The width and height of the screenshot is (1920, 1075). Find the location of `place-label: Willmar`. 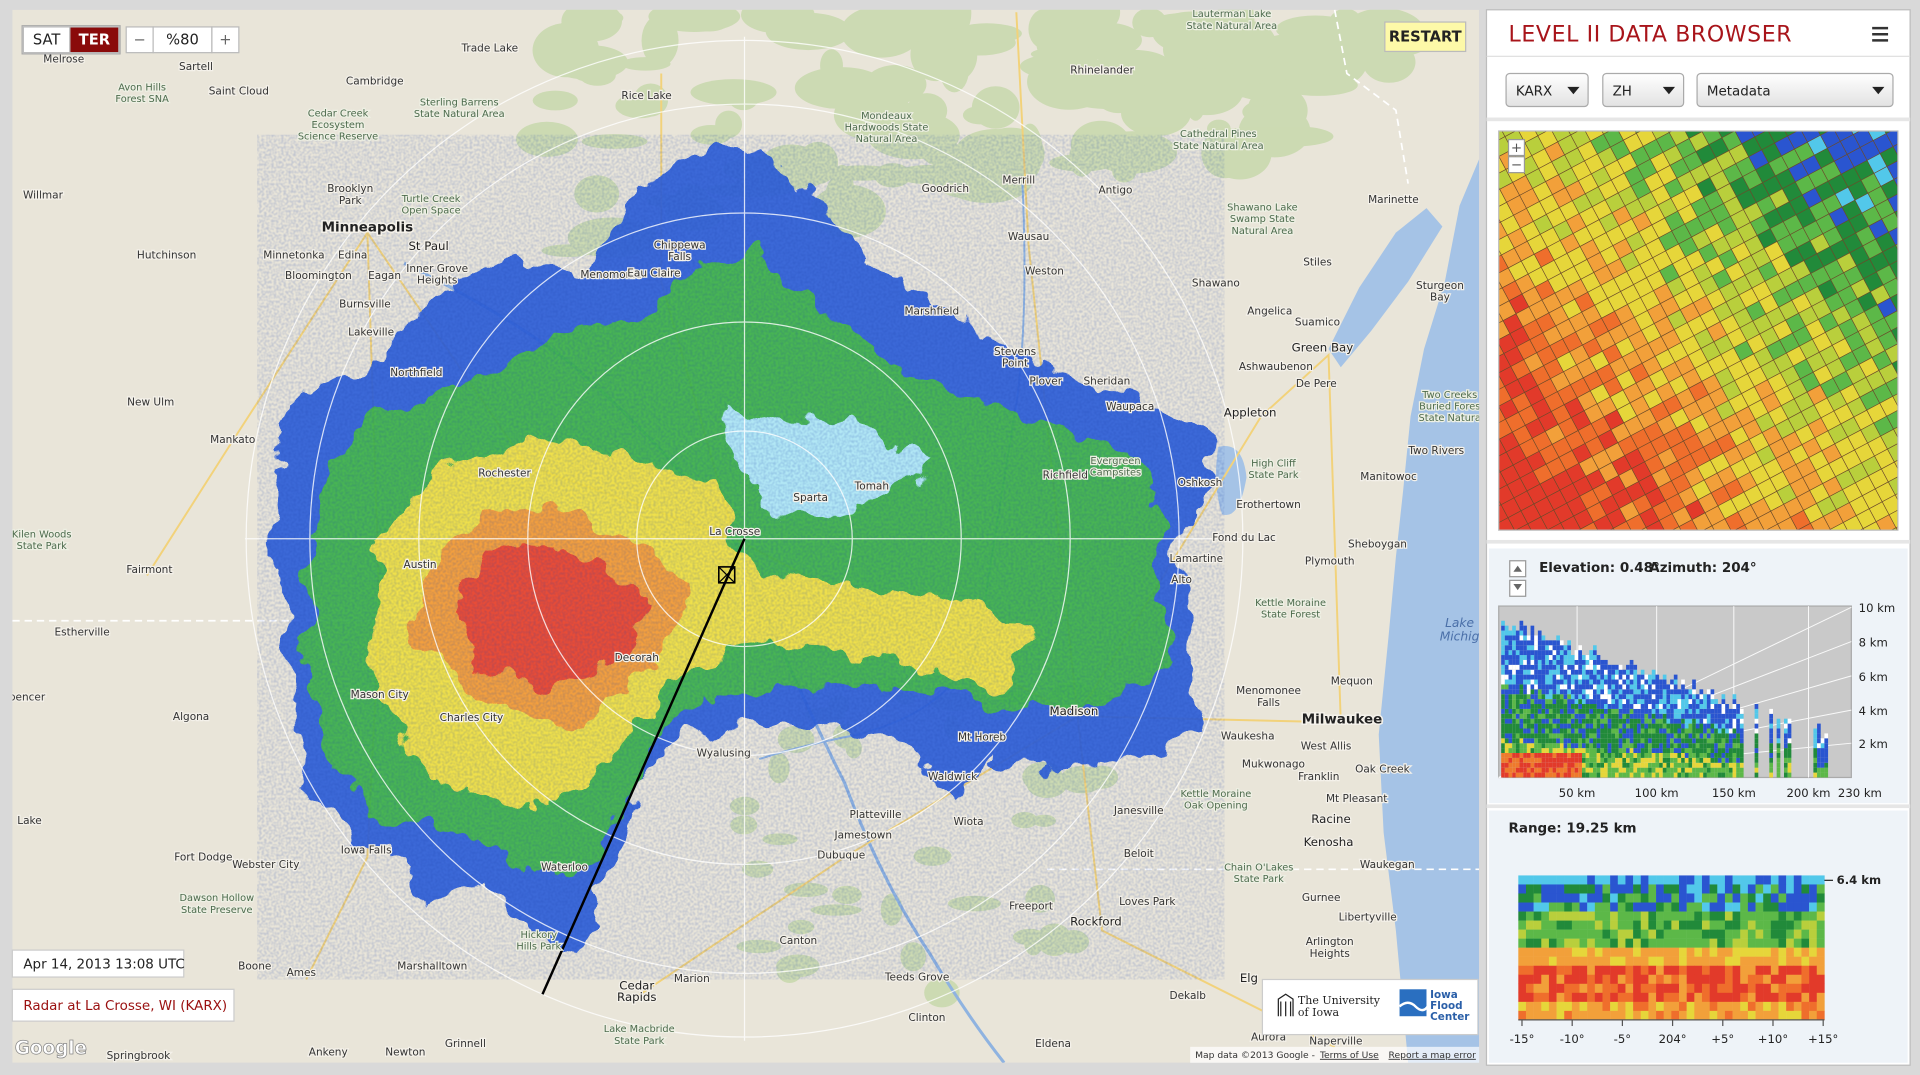

place-label: Willmar is located at coordinates (43, 195).